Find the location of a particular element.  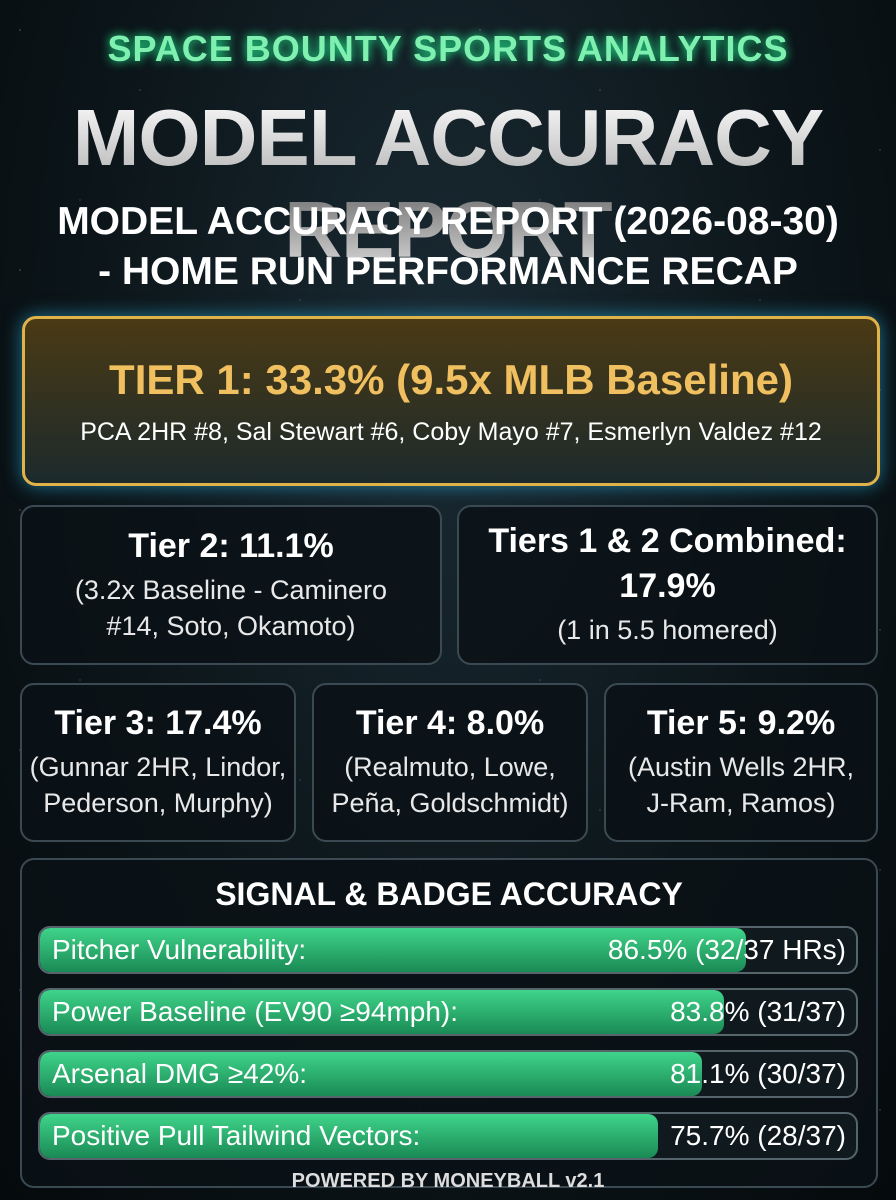

card-line: Pederson, Murphy) is located at coordinates (158, 803).